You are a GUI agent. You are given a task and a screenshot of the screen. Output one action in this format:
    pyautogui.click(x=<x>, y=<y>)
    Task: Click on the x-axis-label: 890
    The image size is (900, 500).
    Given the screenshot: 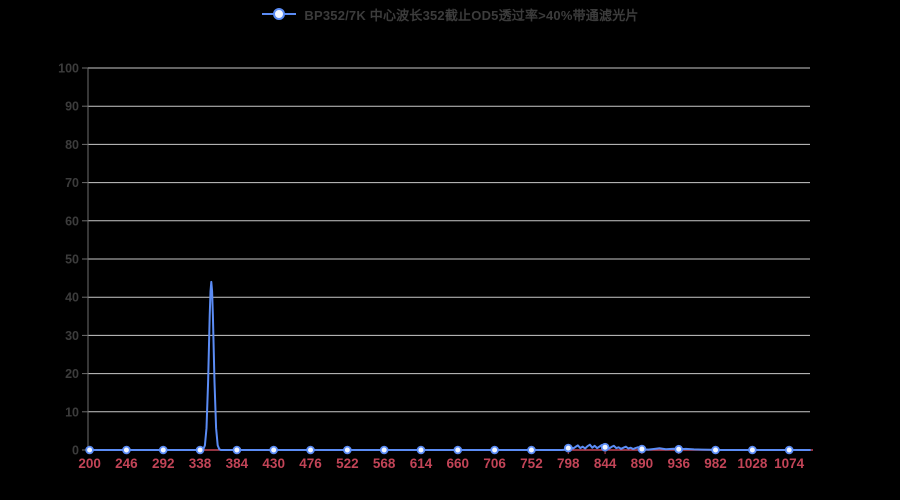 What is the action you would take?
    pyautogui.click(x=642, y=463)
    